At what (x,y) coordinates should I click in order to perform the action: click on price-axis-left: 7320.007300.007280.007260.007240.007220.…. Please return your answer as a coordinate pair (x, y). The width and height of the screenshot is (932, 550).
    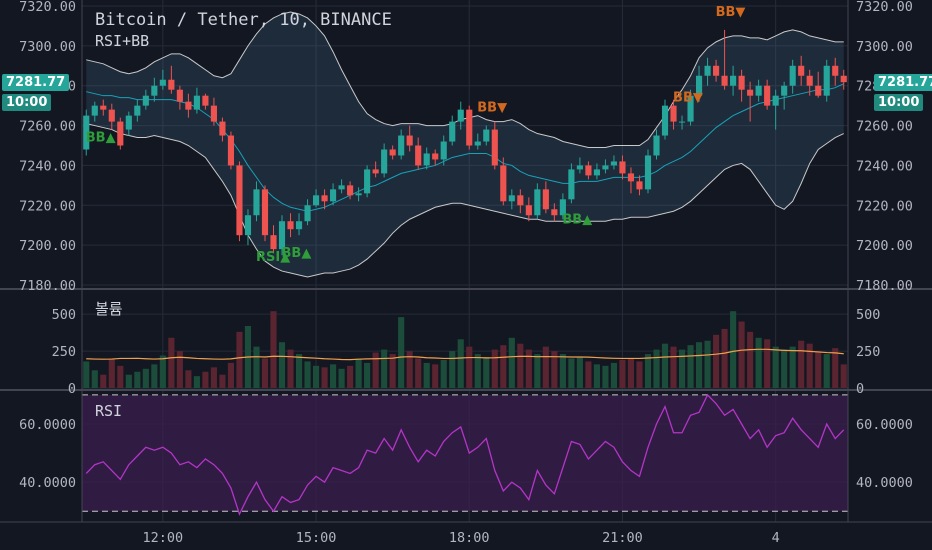
    Looking at the image, I should click on (47, 245).